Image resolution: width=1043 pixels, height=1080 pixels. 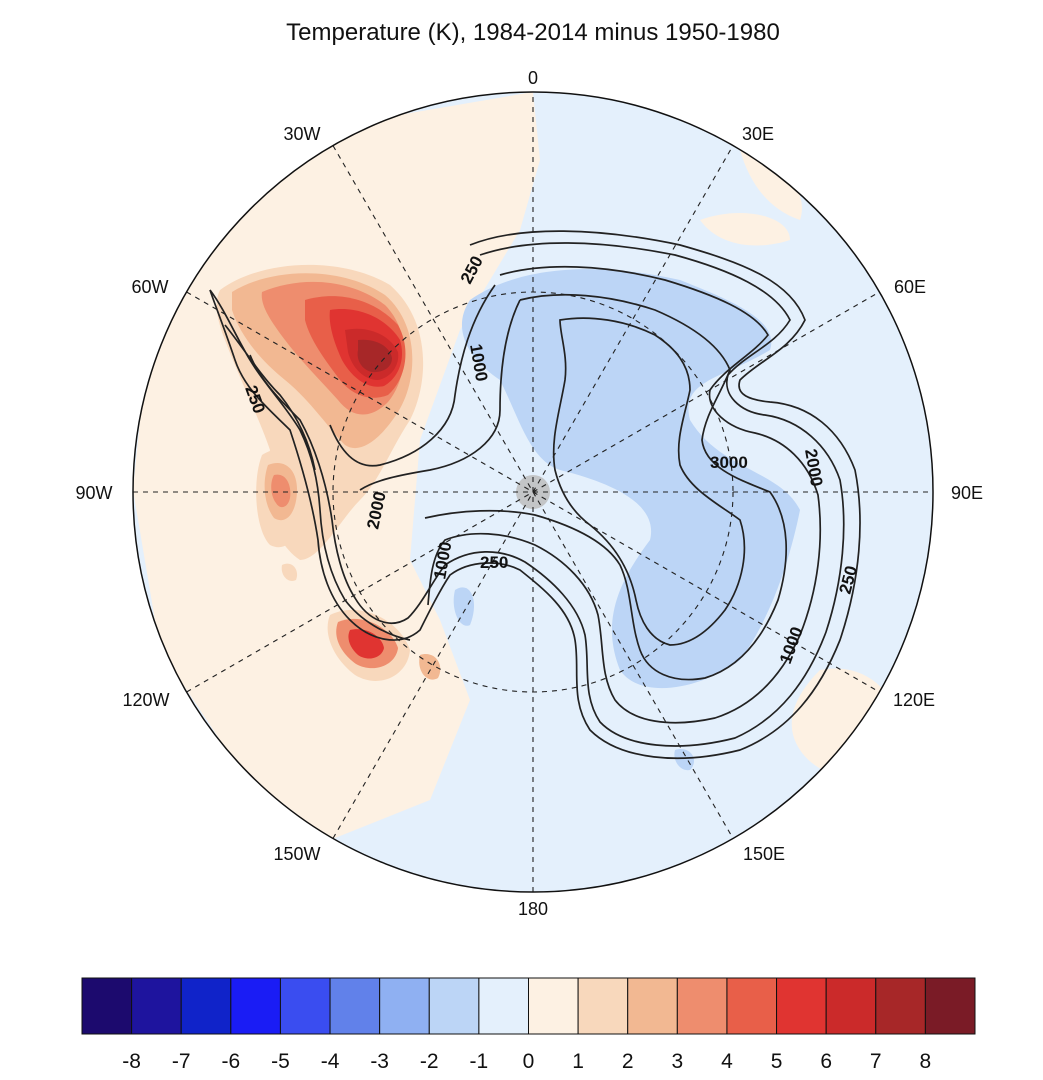 What do you see at coordinates (876, 1061) in the screenshot?
I see `colorbar-tick-label: 7` at bounding box center [876, 1061].